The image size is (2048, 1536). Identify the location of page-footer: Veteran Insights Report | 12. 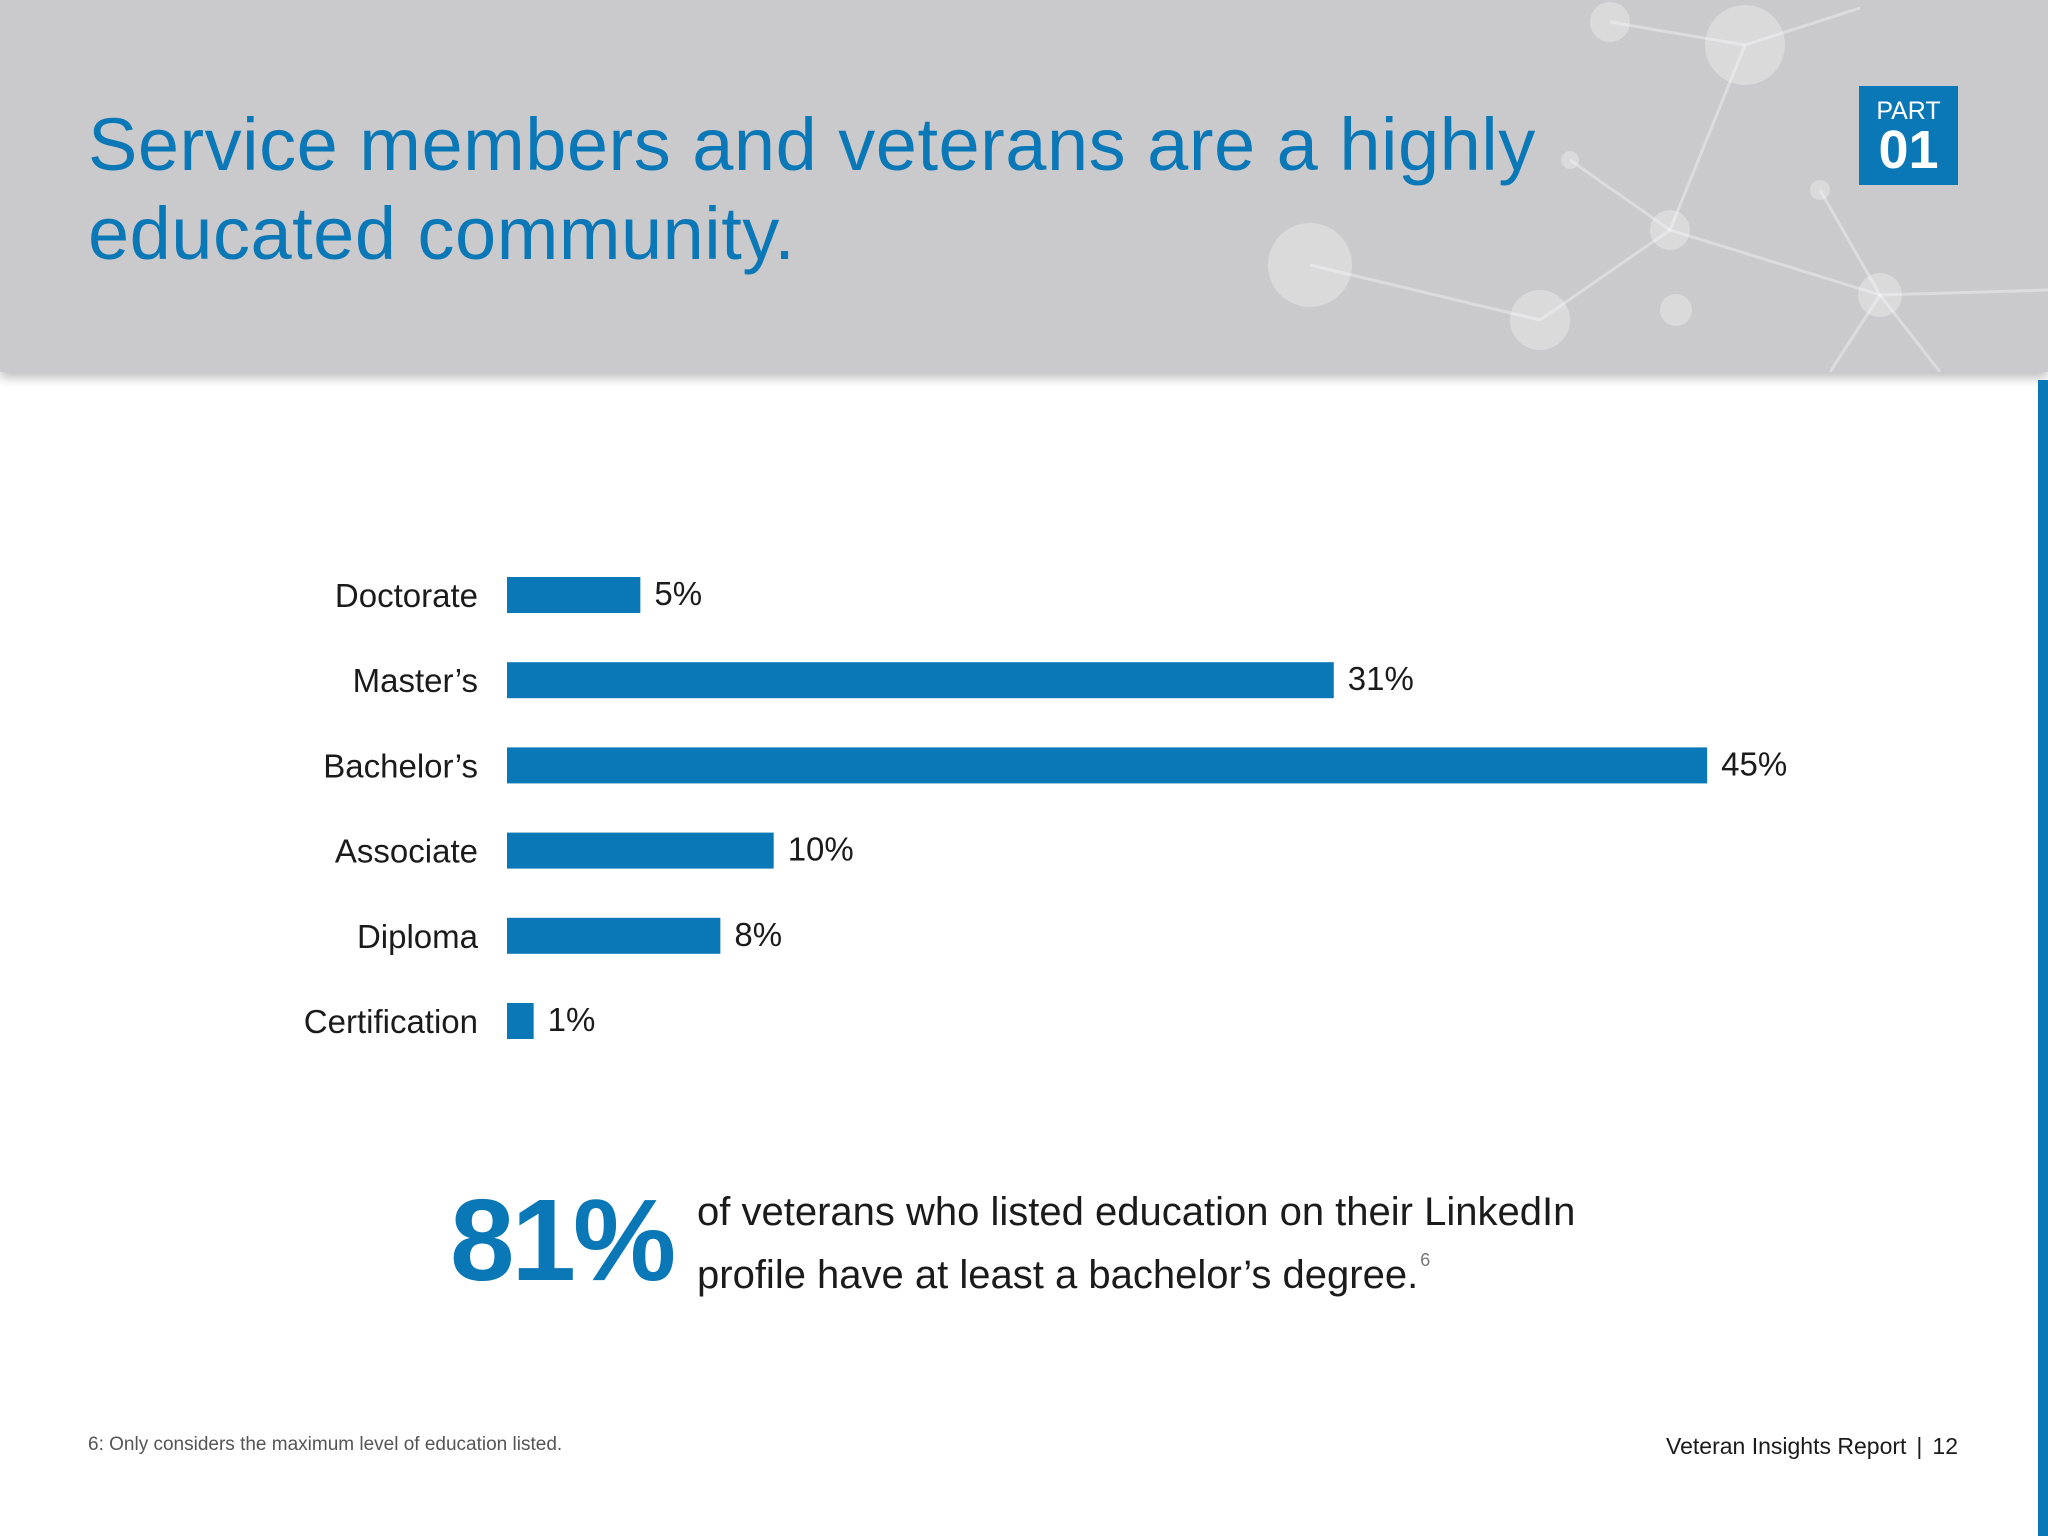
(1812, 1446).